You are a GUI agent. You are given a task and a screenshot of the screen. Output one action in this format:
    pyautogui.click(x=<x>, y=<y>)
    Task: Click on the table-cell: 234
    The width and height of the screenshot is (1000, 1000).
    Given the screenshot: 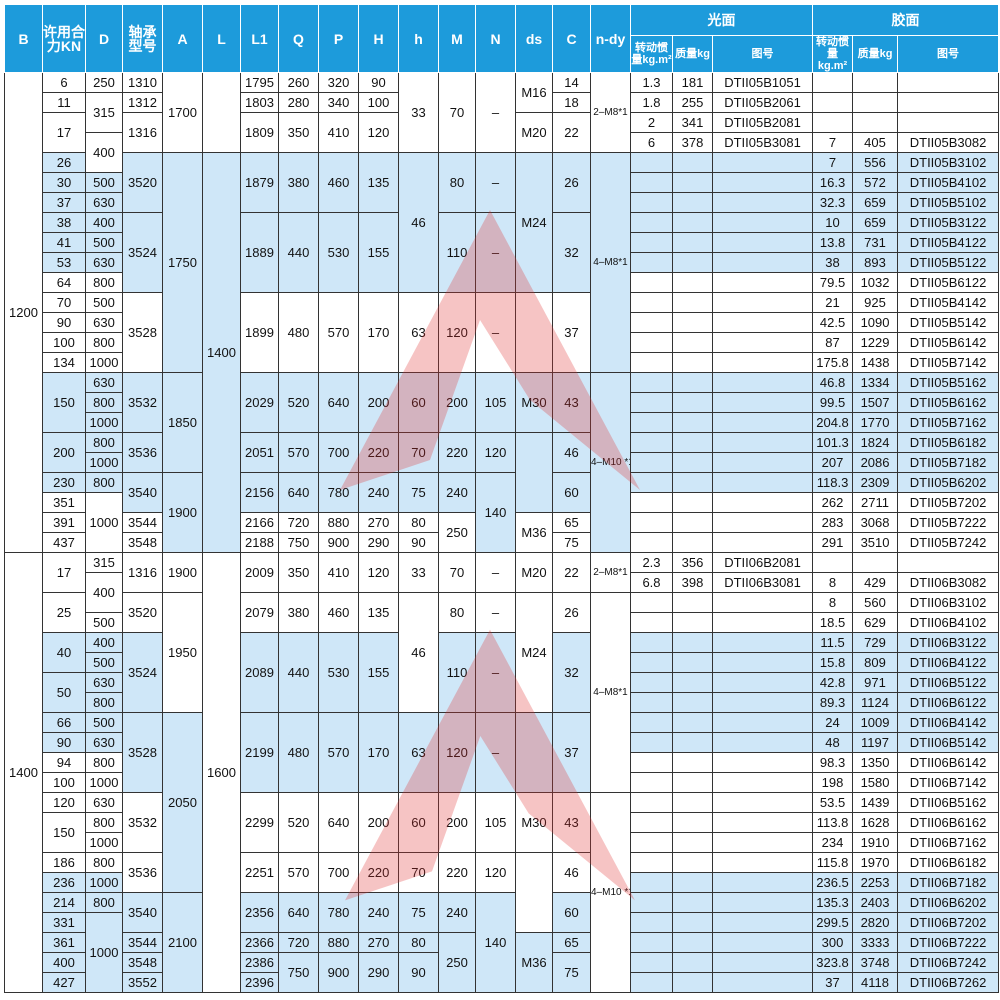 What is the action you would take?
    pyautogui.click(x=833, y=842)
    